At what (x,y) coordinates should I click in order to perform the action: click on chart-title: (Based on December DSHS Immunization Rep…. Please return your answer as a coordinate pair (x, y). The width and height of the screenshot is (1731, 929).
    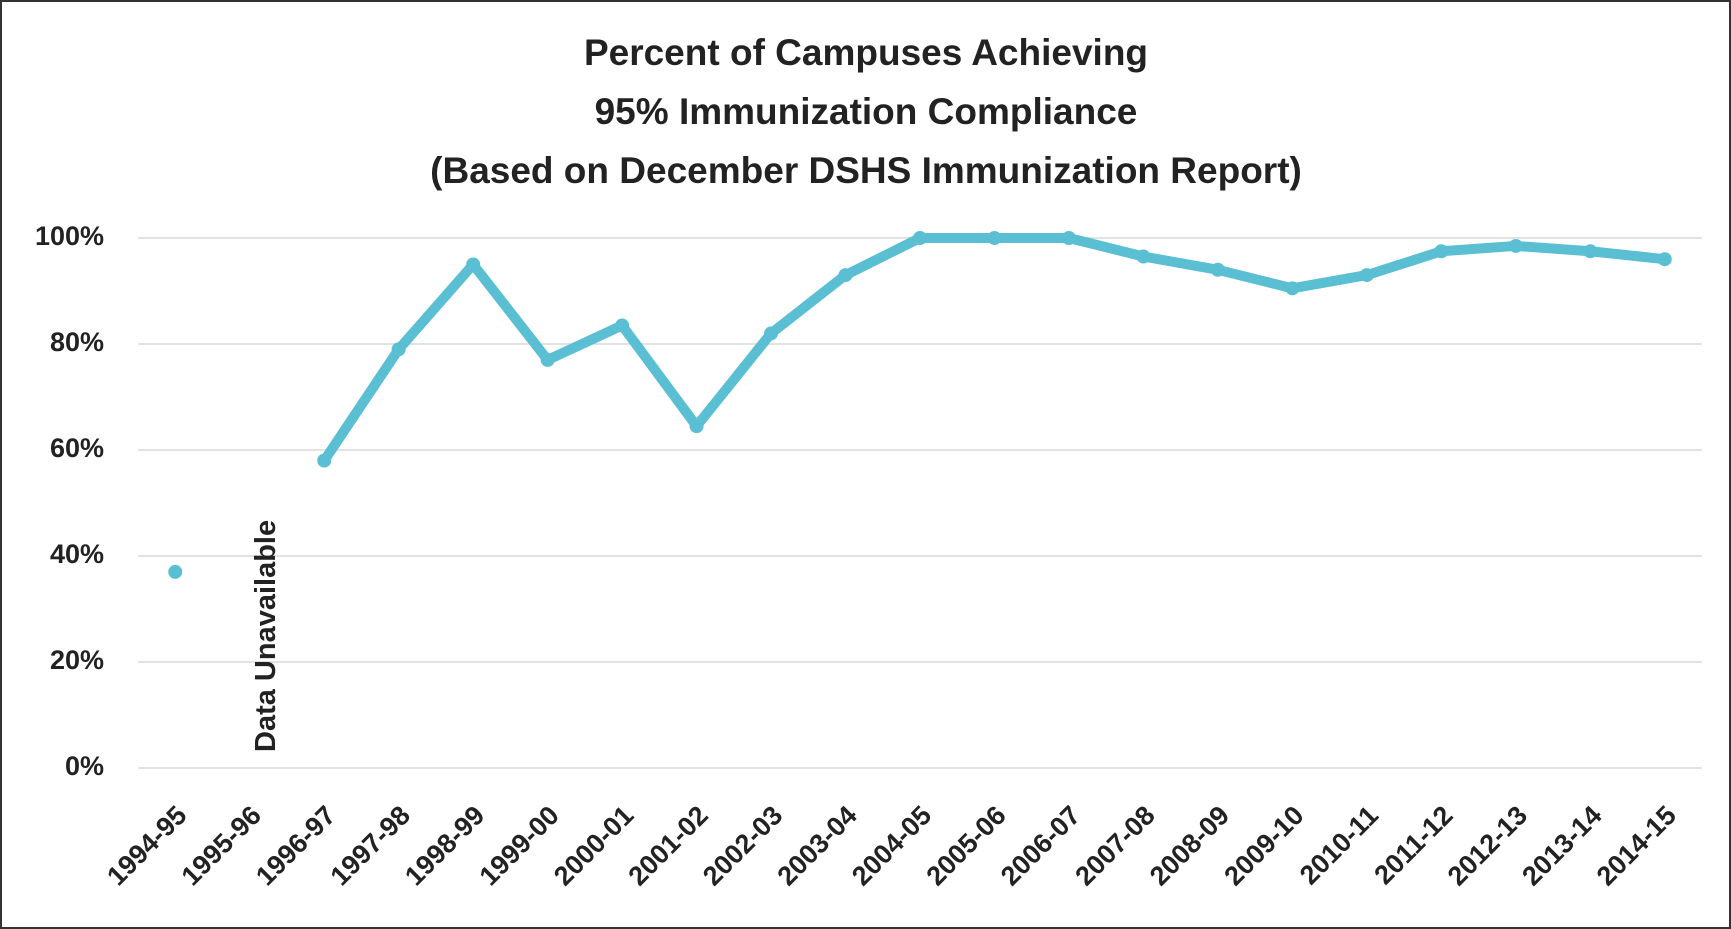
    Looking at the image, I should click on (866, 170).